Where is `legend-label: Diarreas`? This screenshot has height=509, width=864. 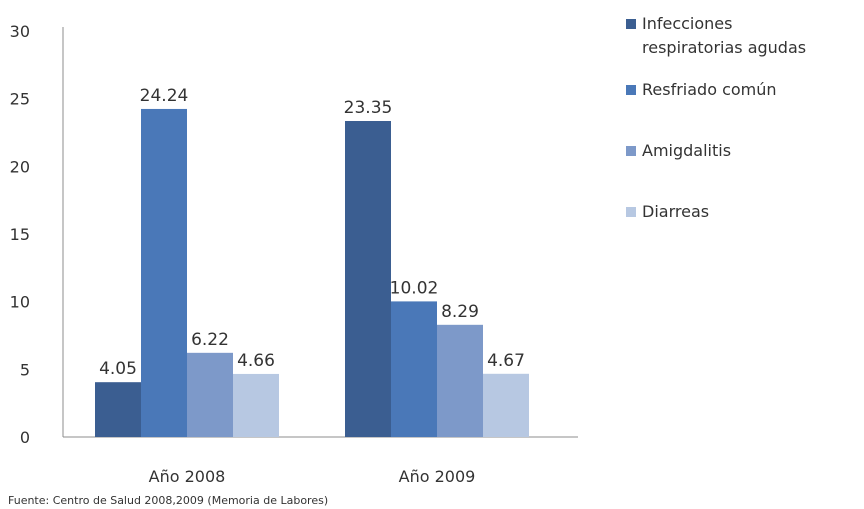
legend-label: Diarreas is located at coordinates (675, 211).